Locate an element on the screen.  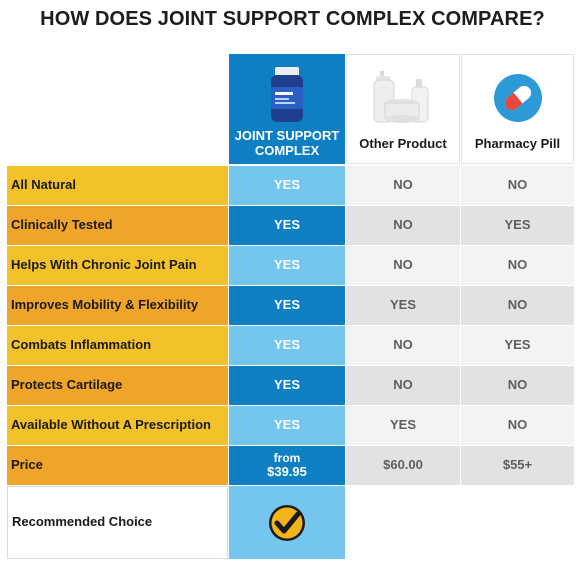
cell-other-price: $60.00 is located at coordinates (403, 465).